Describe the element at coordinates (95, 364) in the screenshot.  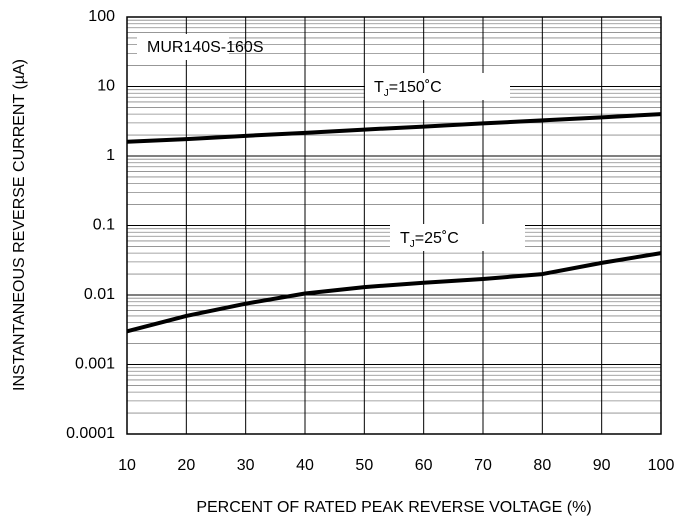
I see `y-tick-label: 0.001` at that location.